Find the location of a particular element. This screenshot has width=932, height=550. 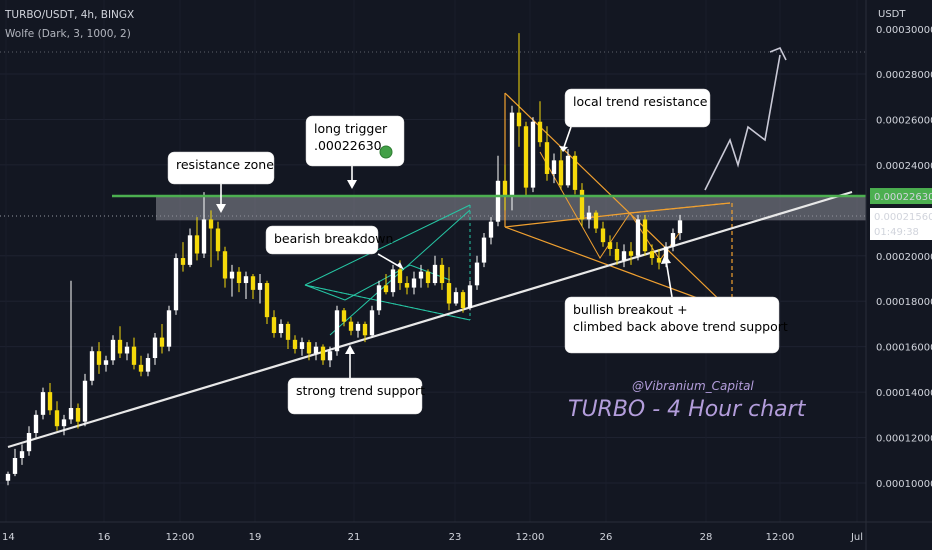

price-axis-background is located at coordinates (899, 261).